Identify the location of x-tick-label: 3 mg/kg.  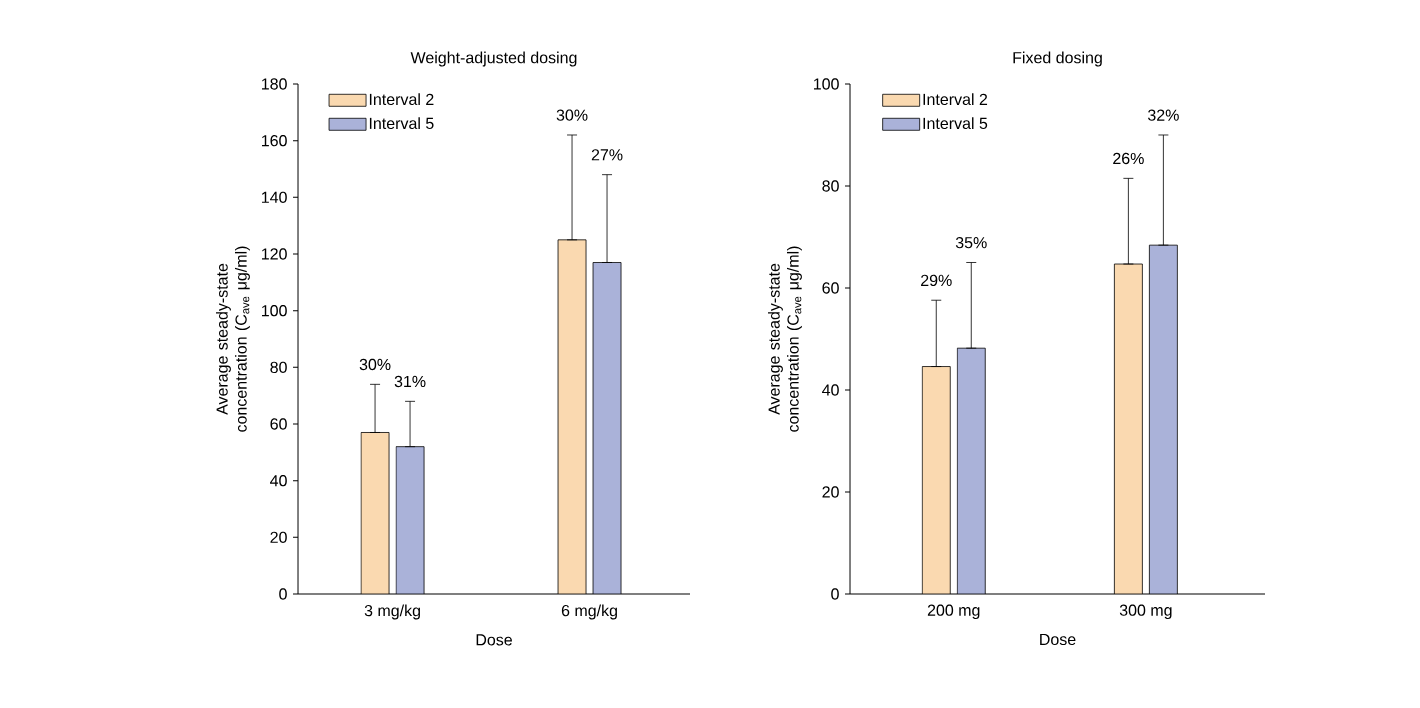
(392, 612).